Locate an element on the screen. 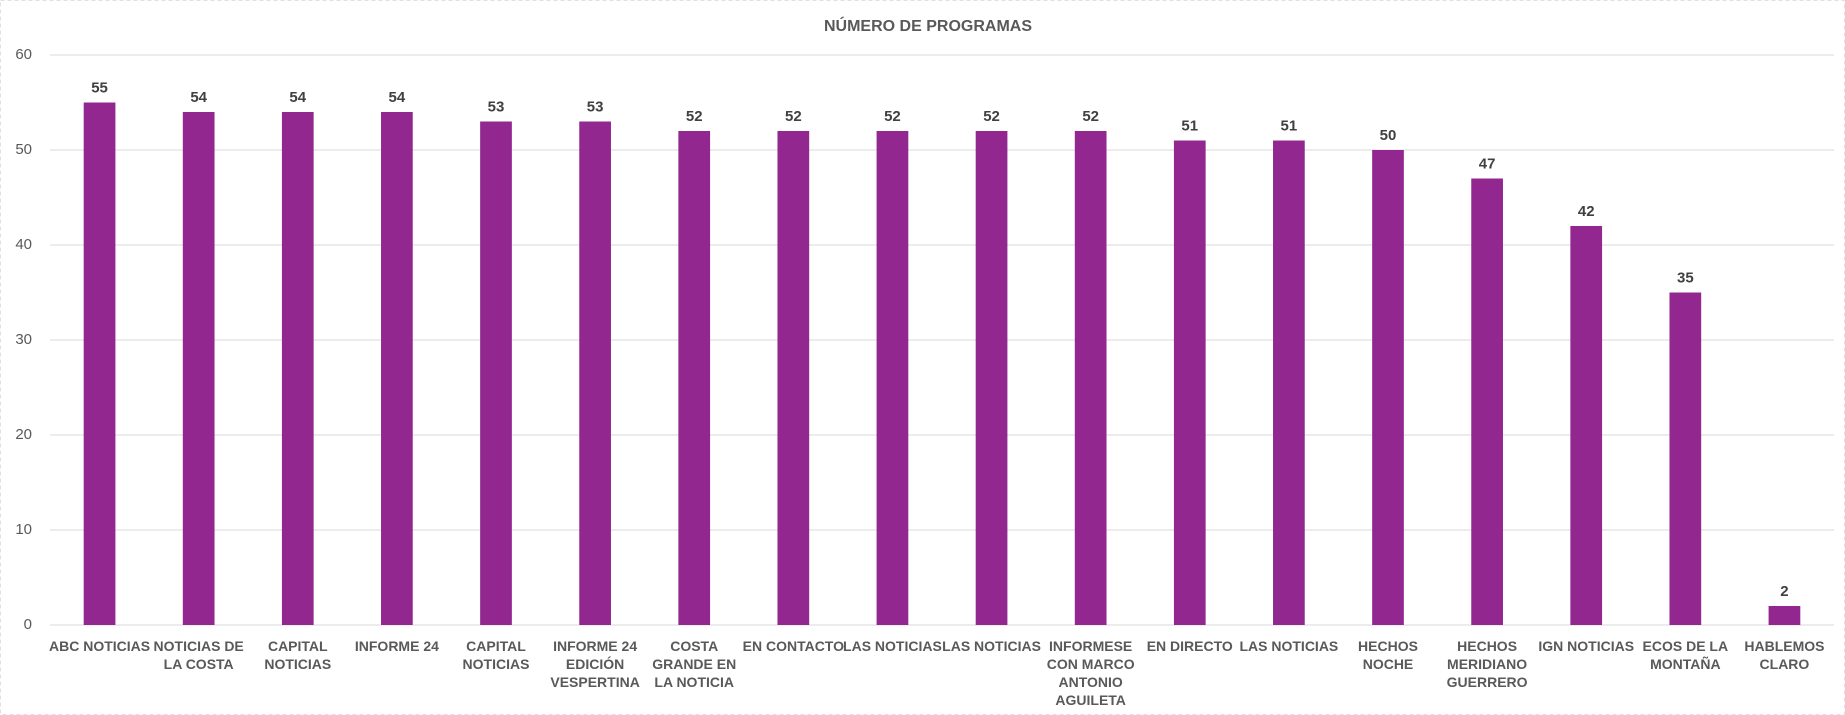 The image size is (1845, 715). x-tick-label: ECOS DE LA MONTAÑA is located at coordinates (1685, 655).